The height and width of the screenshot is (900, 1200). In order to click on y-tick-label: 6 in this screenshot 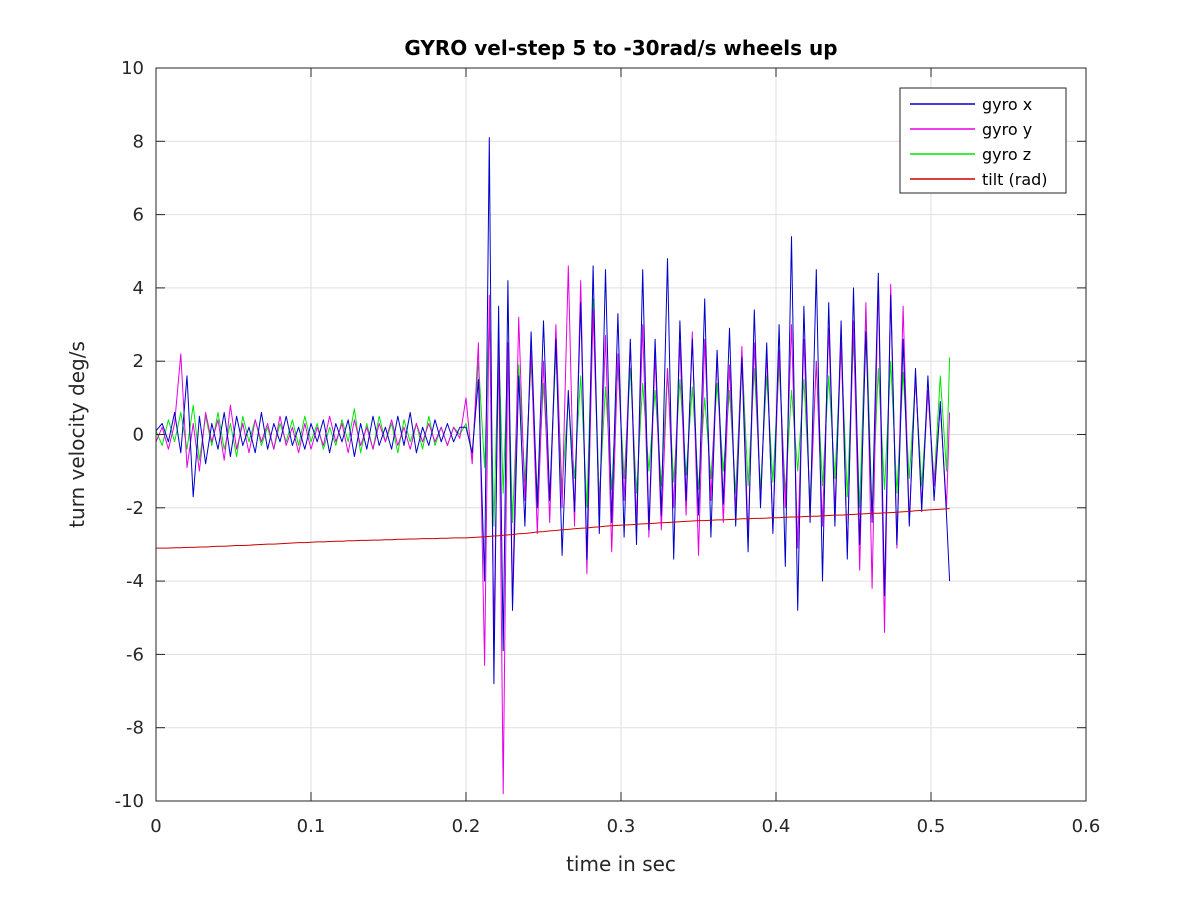, I will do `click(138, 215)`.